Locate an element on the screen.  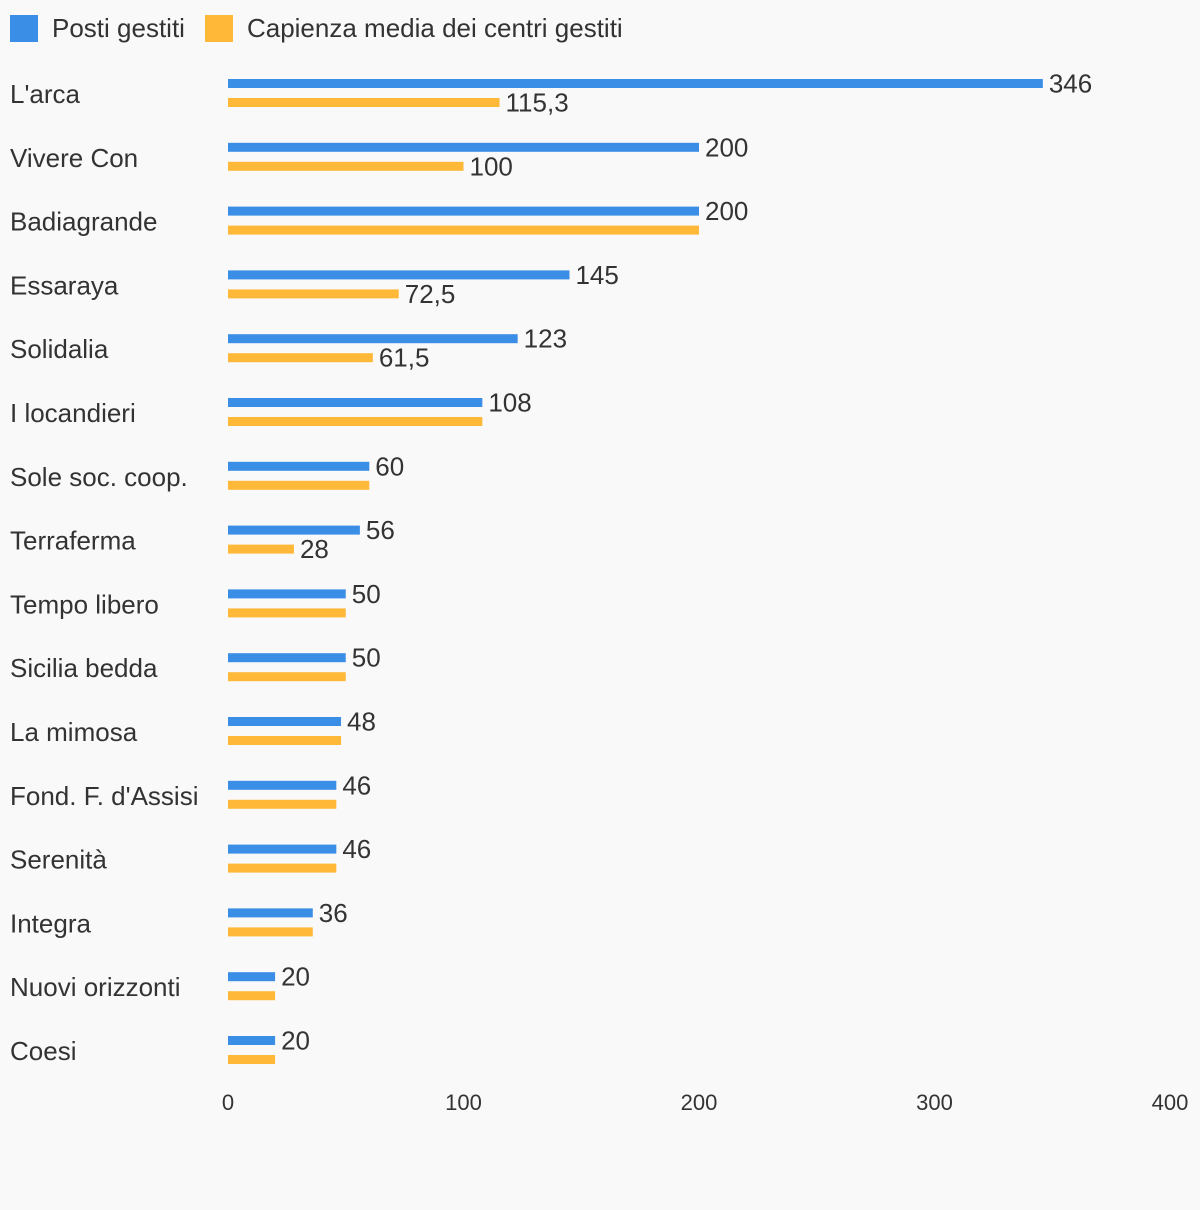
legend-label-posti-gestiti: Posti gestiti is located at coordinates (118, 27).